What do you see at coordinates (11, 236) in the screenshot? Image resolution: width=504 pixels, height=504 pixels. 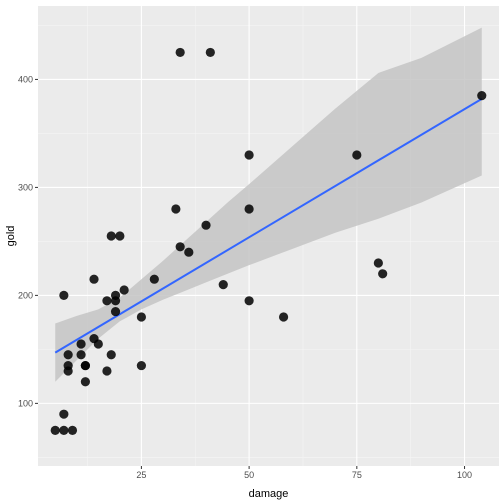 I see `y-axis-title: gold` at bounding box center [11, 236].